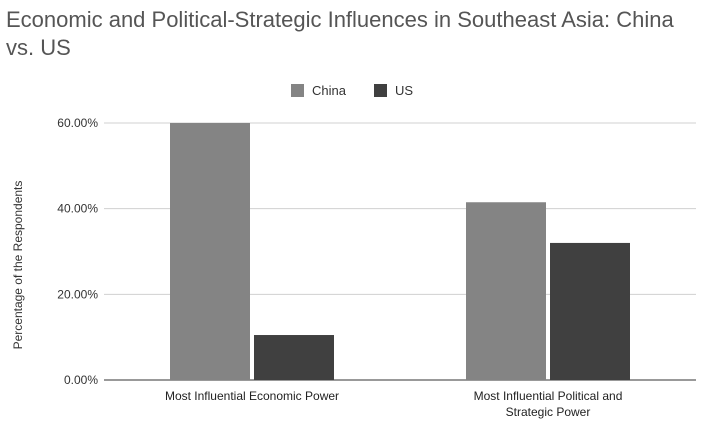  What do you see at coordinates (548, 412) in the screenshot?
I see `x-tick-label-line: Strategic Power` at bounding box center [548, 412].